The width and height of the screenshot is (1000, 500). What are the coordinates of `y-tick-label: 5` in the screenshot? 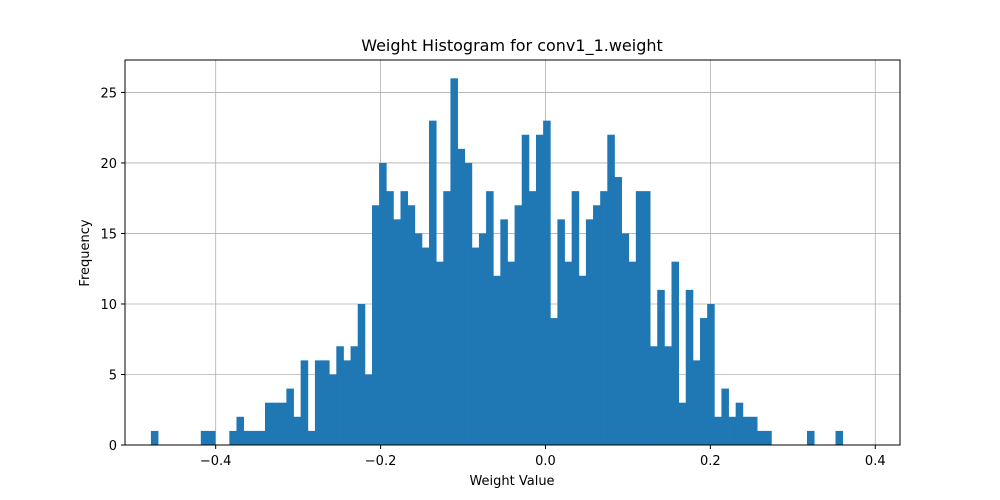 It's located at (113, 375).